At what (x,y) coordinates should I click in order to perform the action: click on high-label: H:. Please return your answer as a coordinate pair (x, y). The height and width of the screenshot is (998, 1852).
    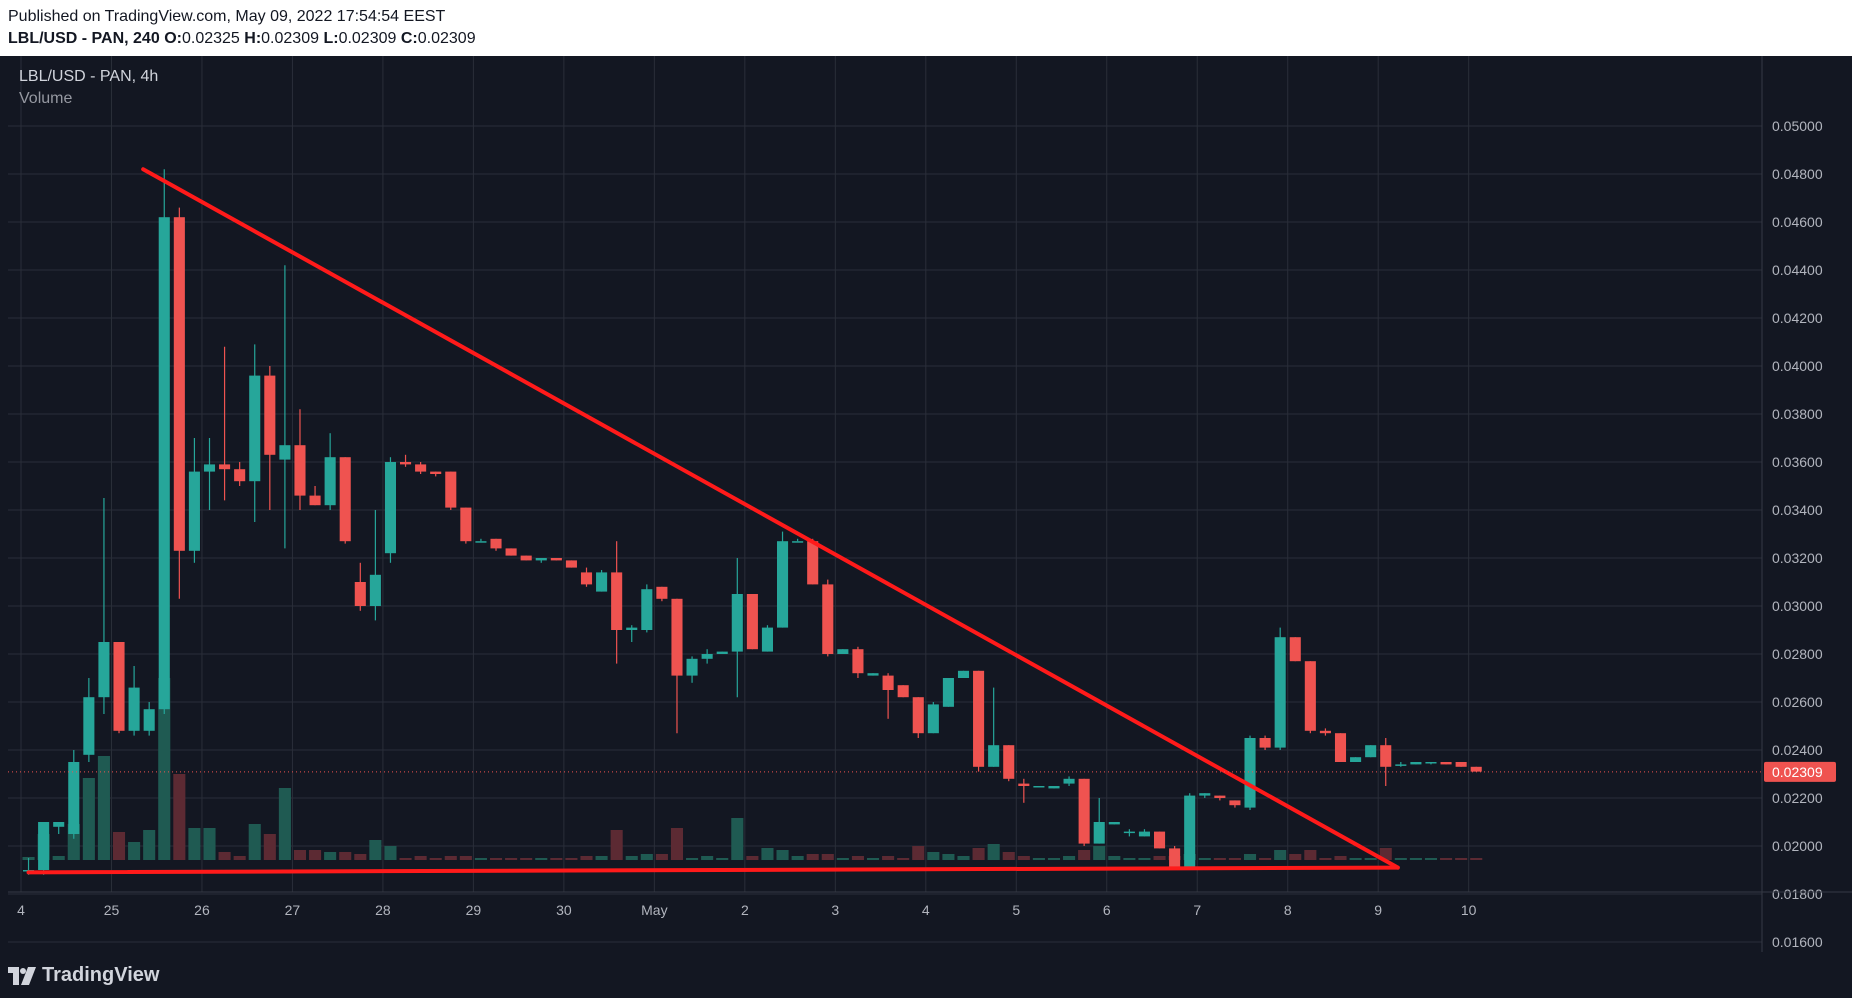
    Looking at the image, I should click on (253, 38).